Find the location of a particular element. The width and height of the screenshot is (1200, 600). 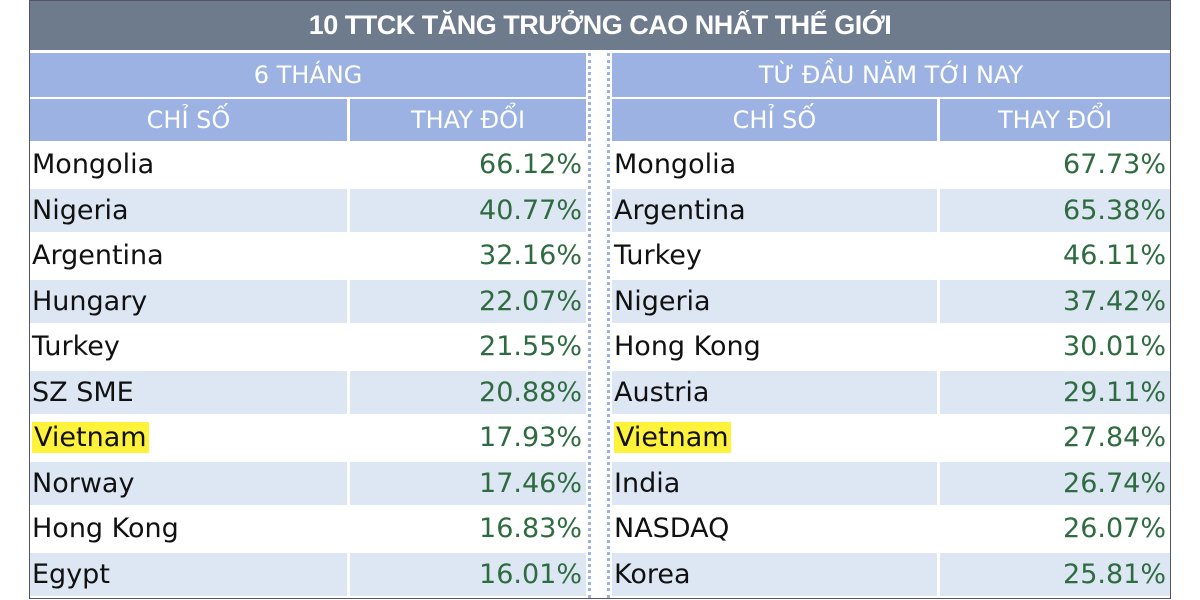

change-value: 66.12% is located at coordinates (468, 165).